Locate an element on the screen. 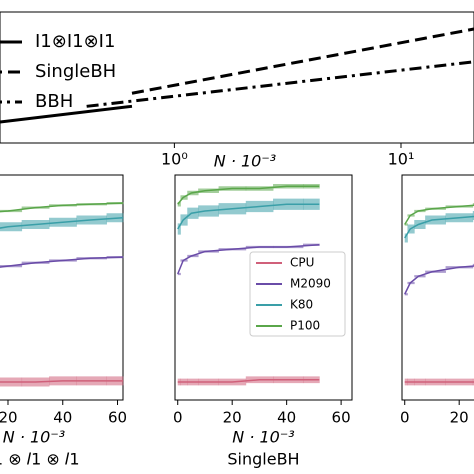 This screenshot has height=474, width=474. legend-label: I1⊗I1⊗I1 is located at coordinates (75, 41).